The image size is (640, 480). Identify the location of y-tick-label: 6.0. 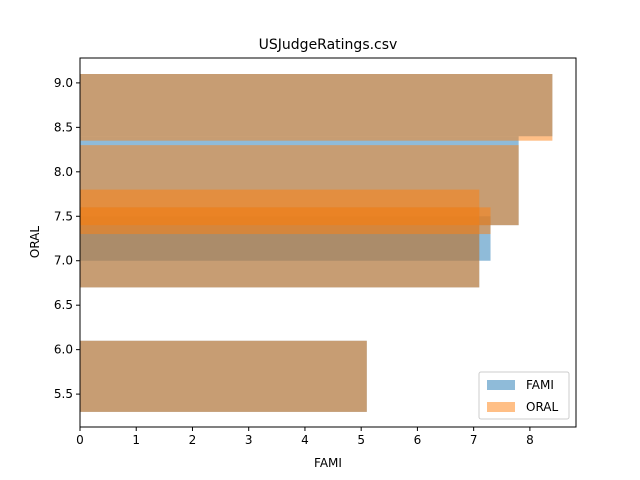
(63, 350).